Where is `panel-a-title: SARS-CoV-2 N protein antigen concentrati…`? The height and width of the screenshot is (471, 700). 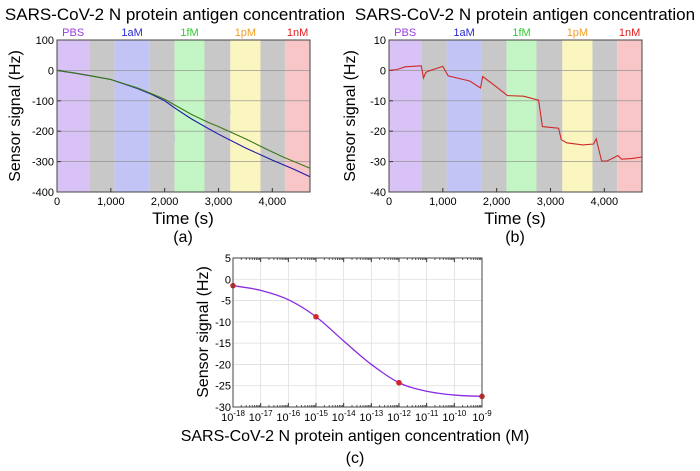 panel-a-title: SARS-CoV-2 N protein antigen concentrati… is located at coordinates (175, 14).